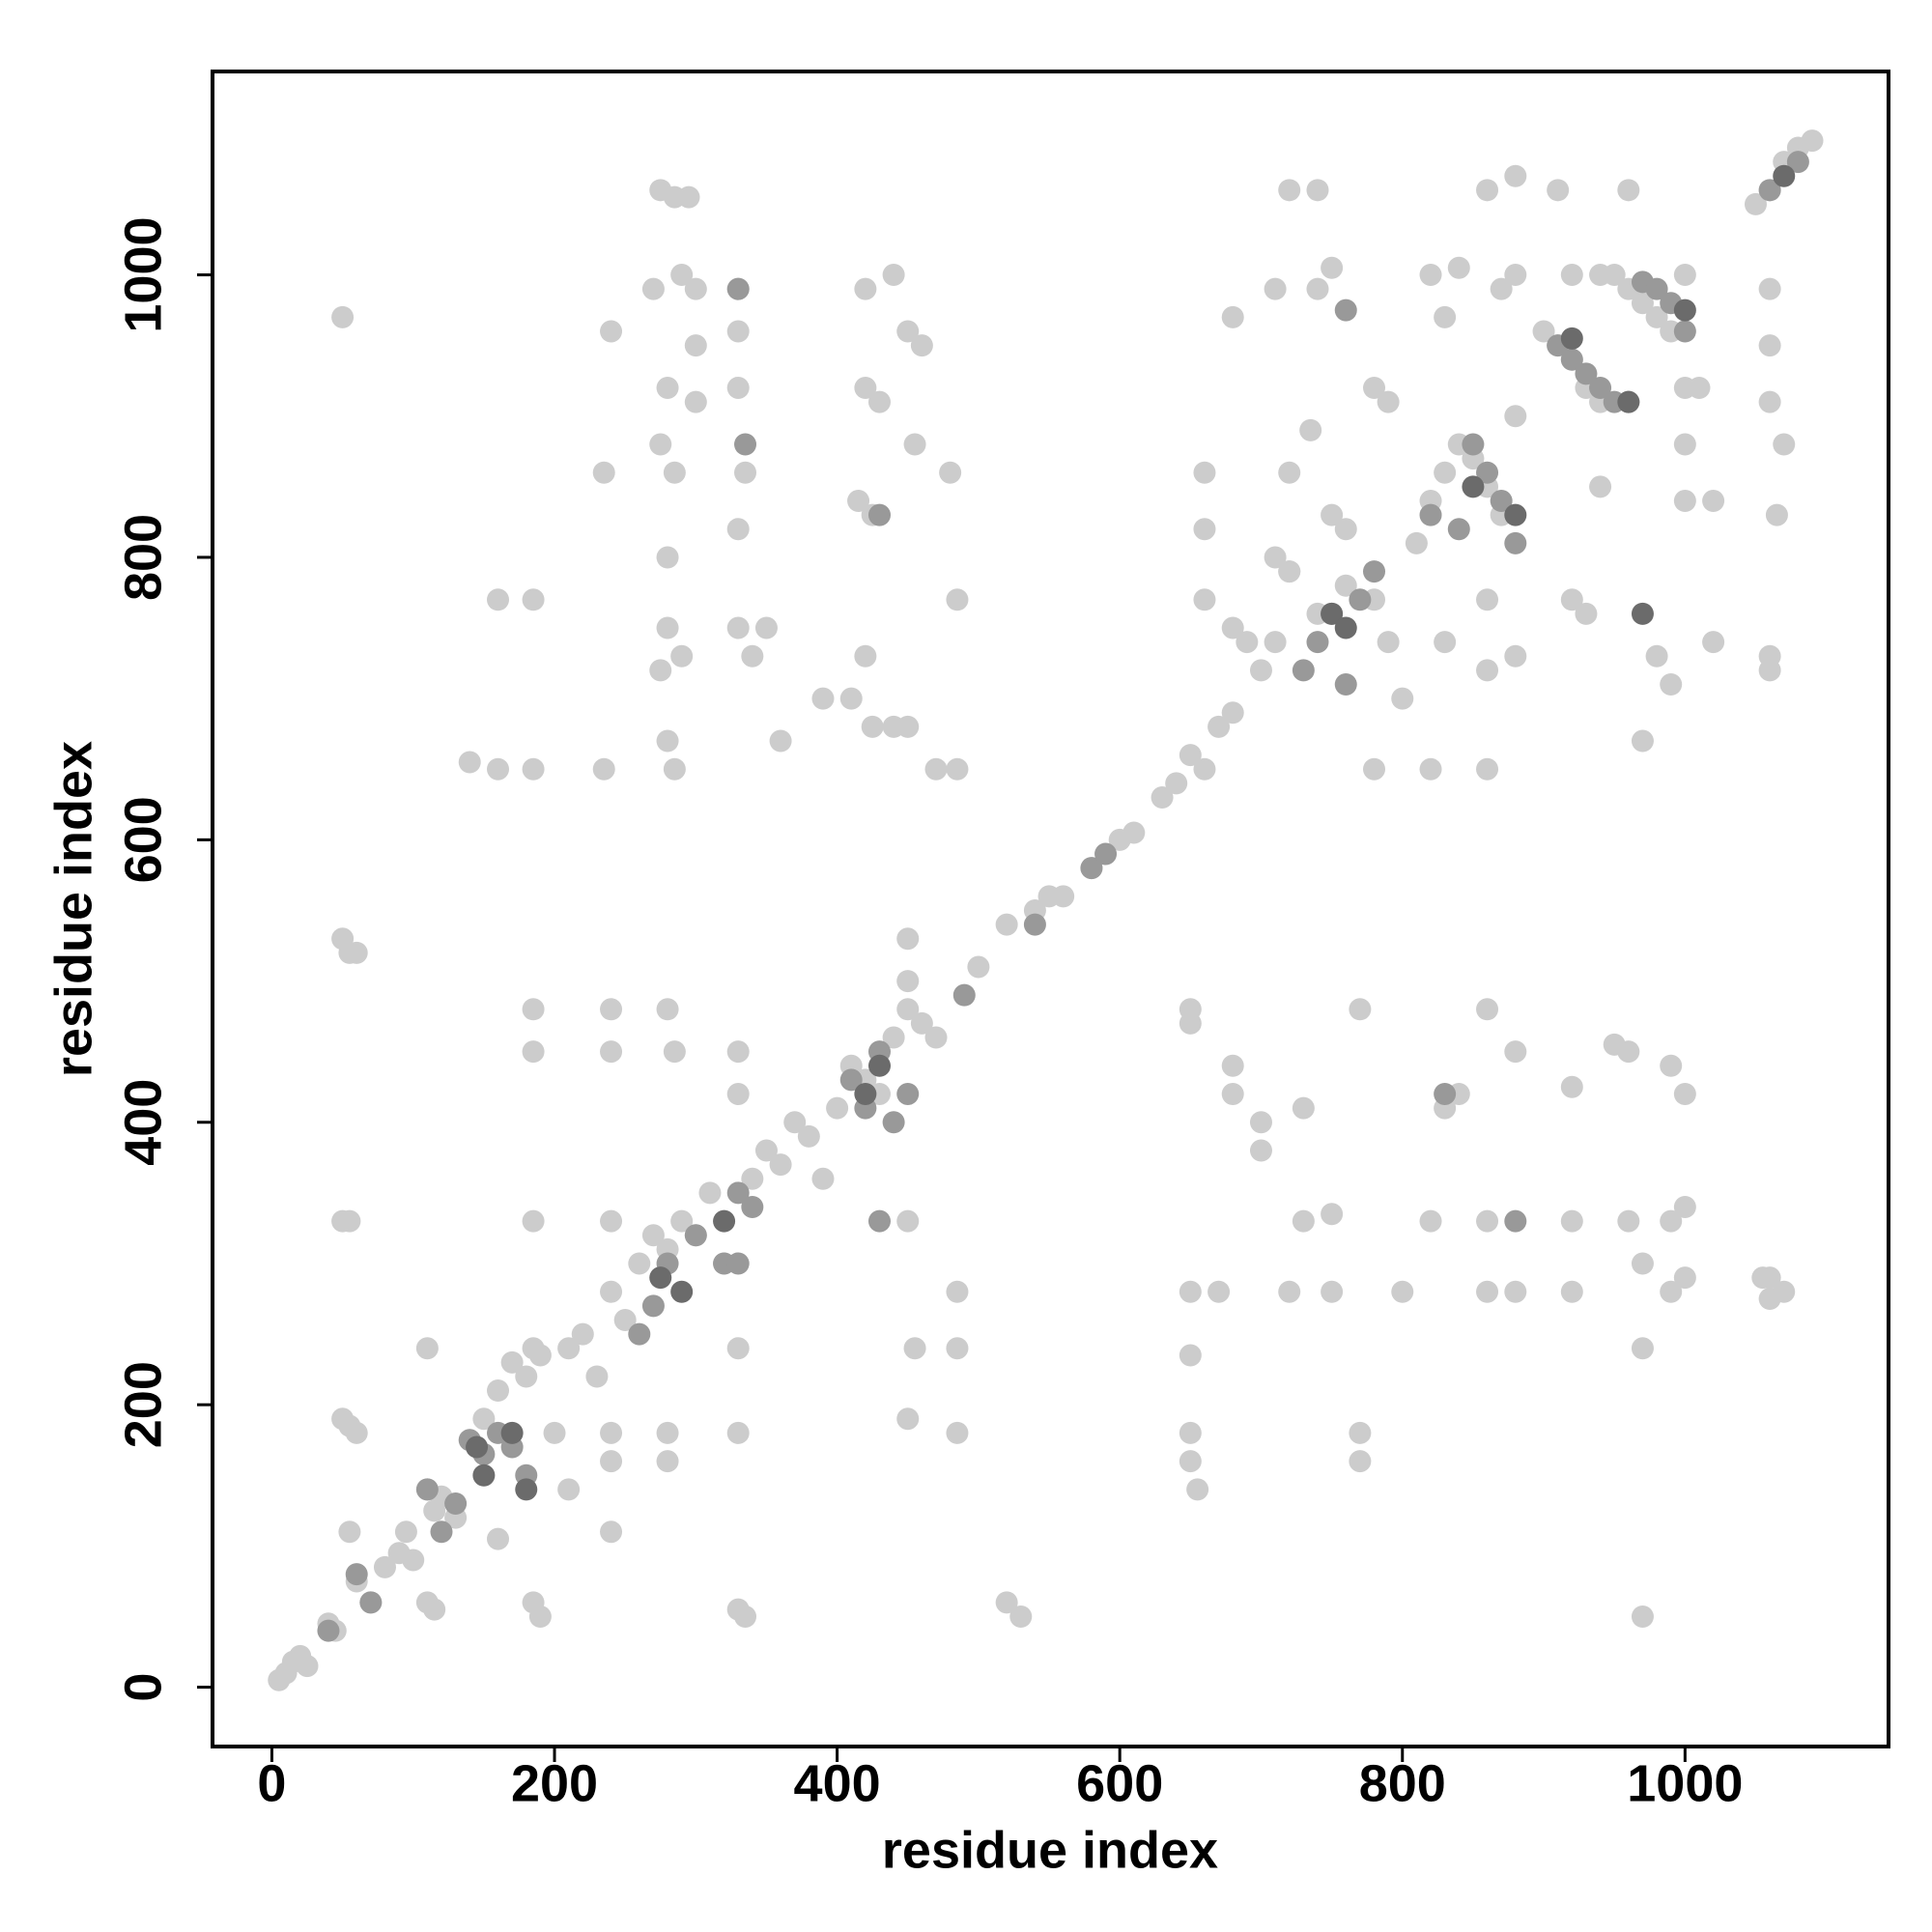 This screenshot has width=1932, height=1932. Describe the element at coordinates (1119, 1783) in the screenshot. I see `x-tick-label: 600` at that location.